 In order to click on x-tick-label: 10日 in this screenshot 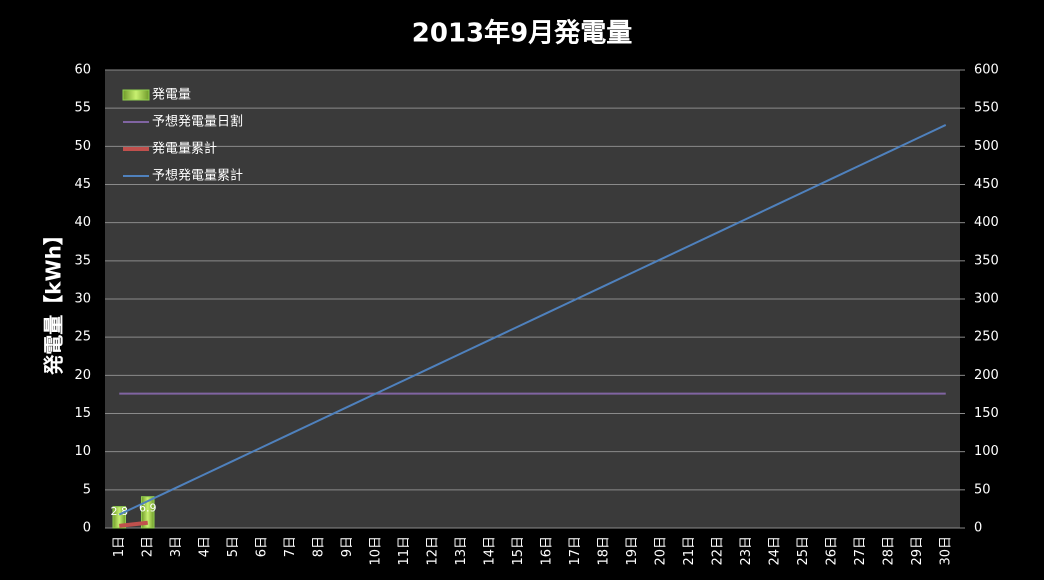, I will do `click(375, 551)`.